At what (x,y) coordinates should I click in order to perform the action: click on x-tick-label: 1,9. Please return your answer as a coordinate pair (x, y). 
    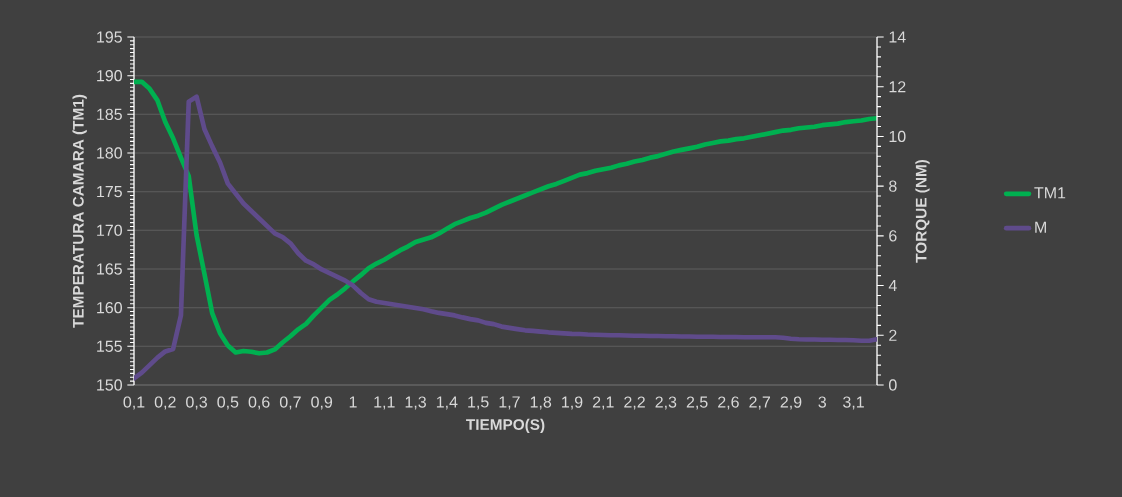
    Looking at the image, I should click on (572, 403).